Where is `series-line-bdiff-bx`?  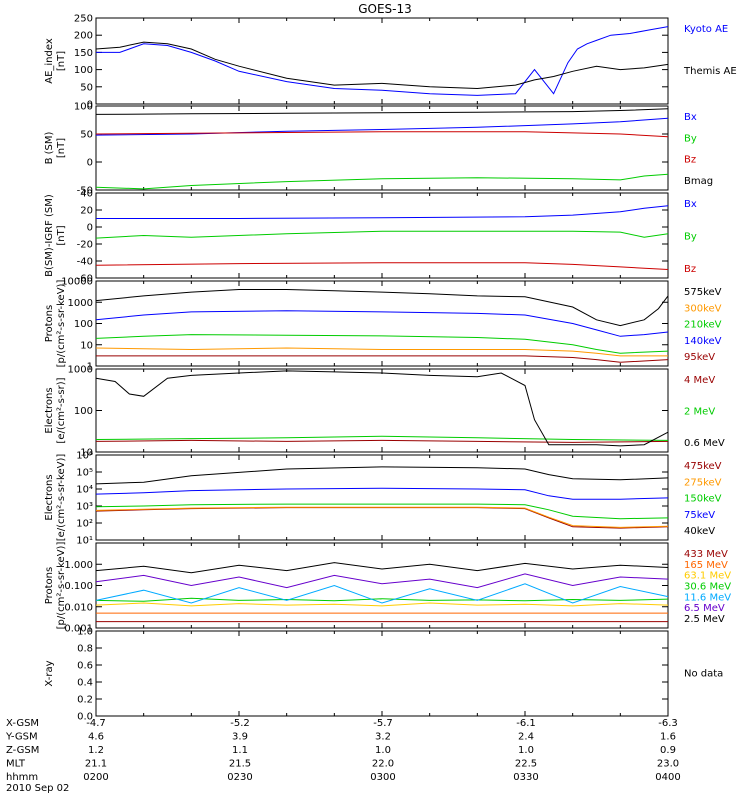
series-line-bdiff-bx is located at coordinates (382, 212).